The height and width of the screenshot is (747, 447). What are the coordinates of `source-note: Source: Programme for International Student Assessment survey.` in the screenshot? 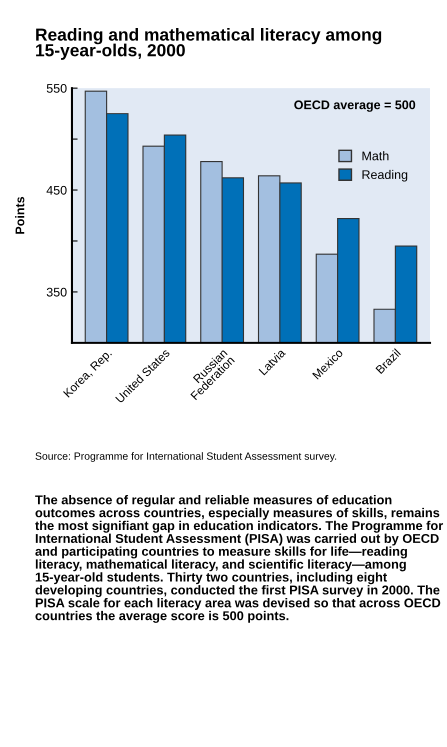 It's located at (185, 457).